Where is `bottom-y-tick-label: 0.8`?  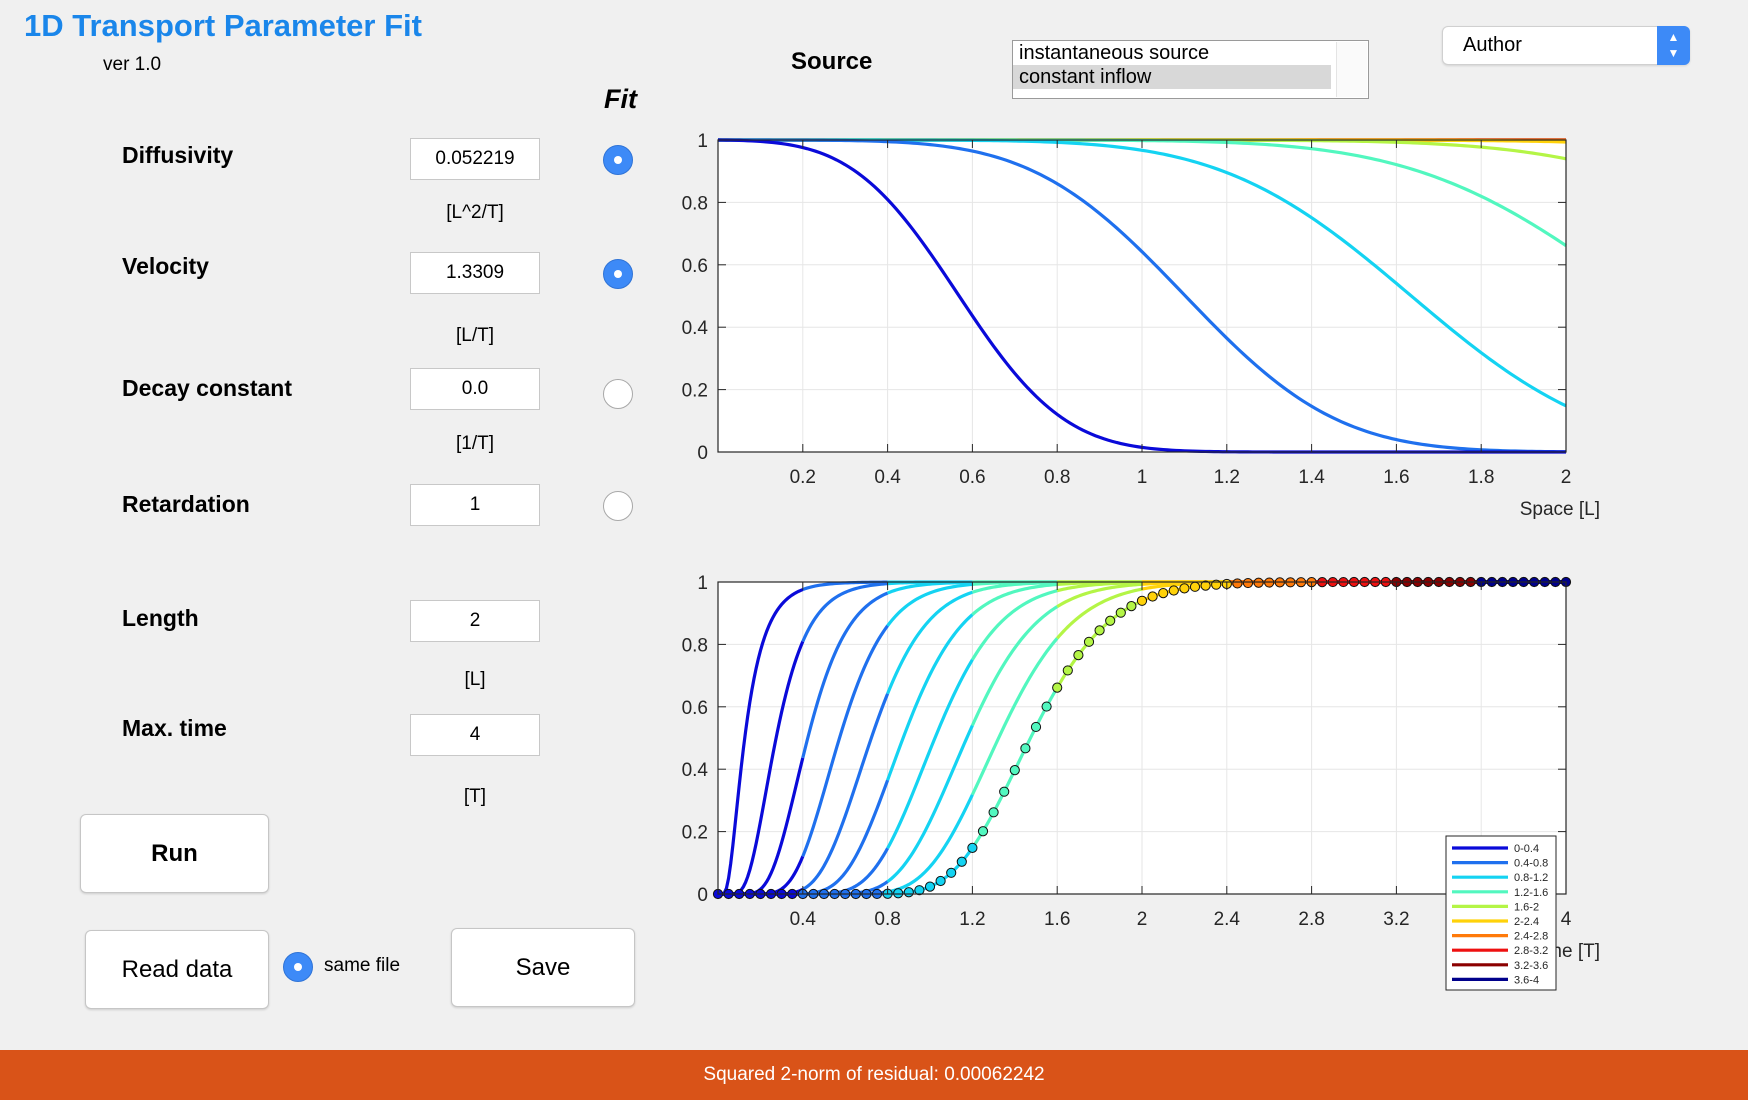 bottom-y-tick-label: 0.8 is located at coordinates (695, 645).